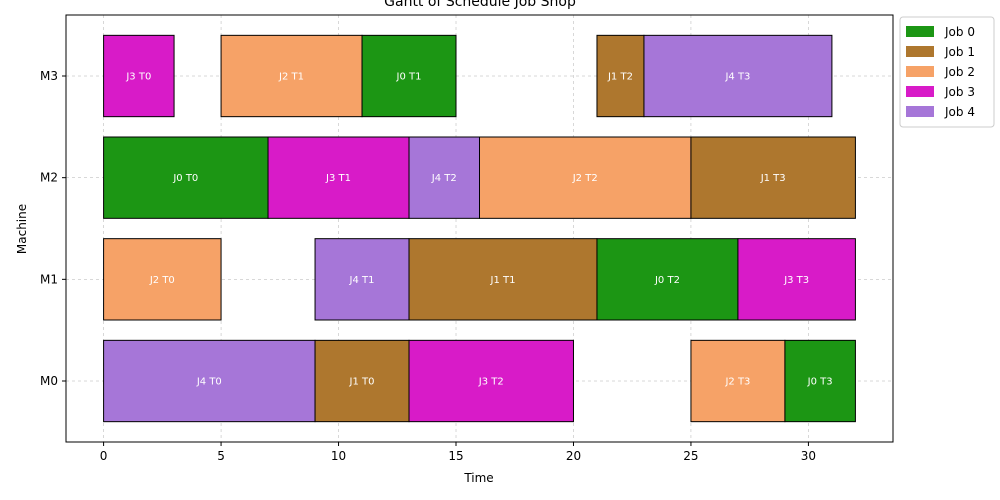 The image size is (1000, 500). What do you see at coordinates (338, 456) in the screenshot?
I see `x-tick-label: 10` at bounding box center [338, 456].